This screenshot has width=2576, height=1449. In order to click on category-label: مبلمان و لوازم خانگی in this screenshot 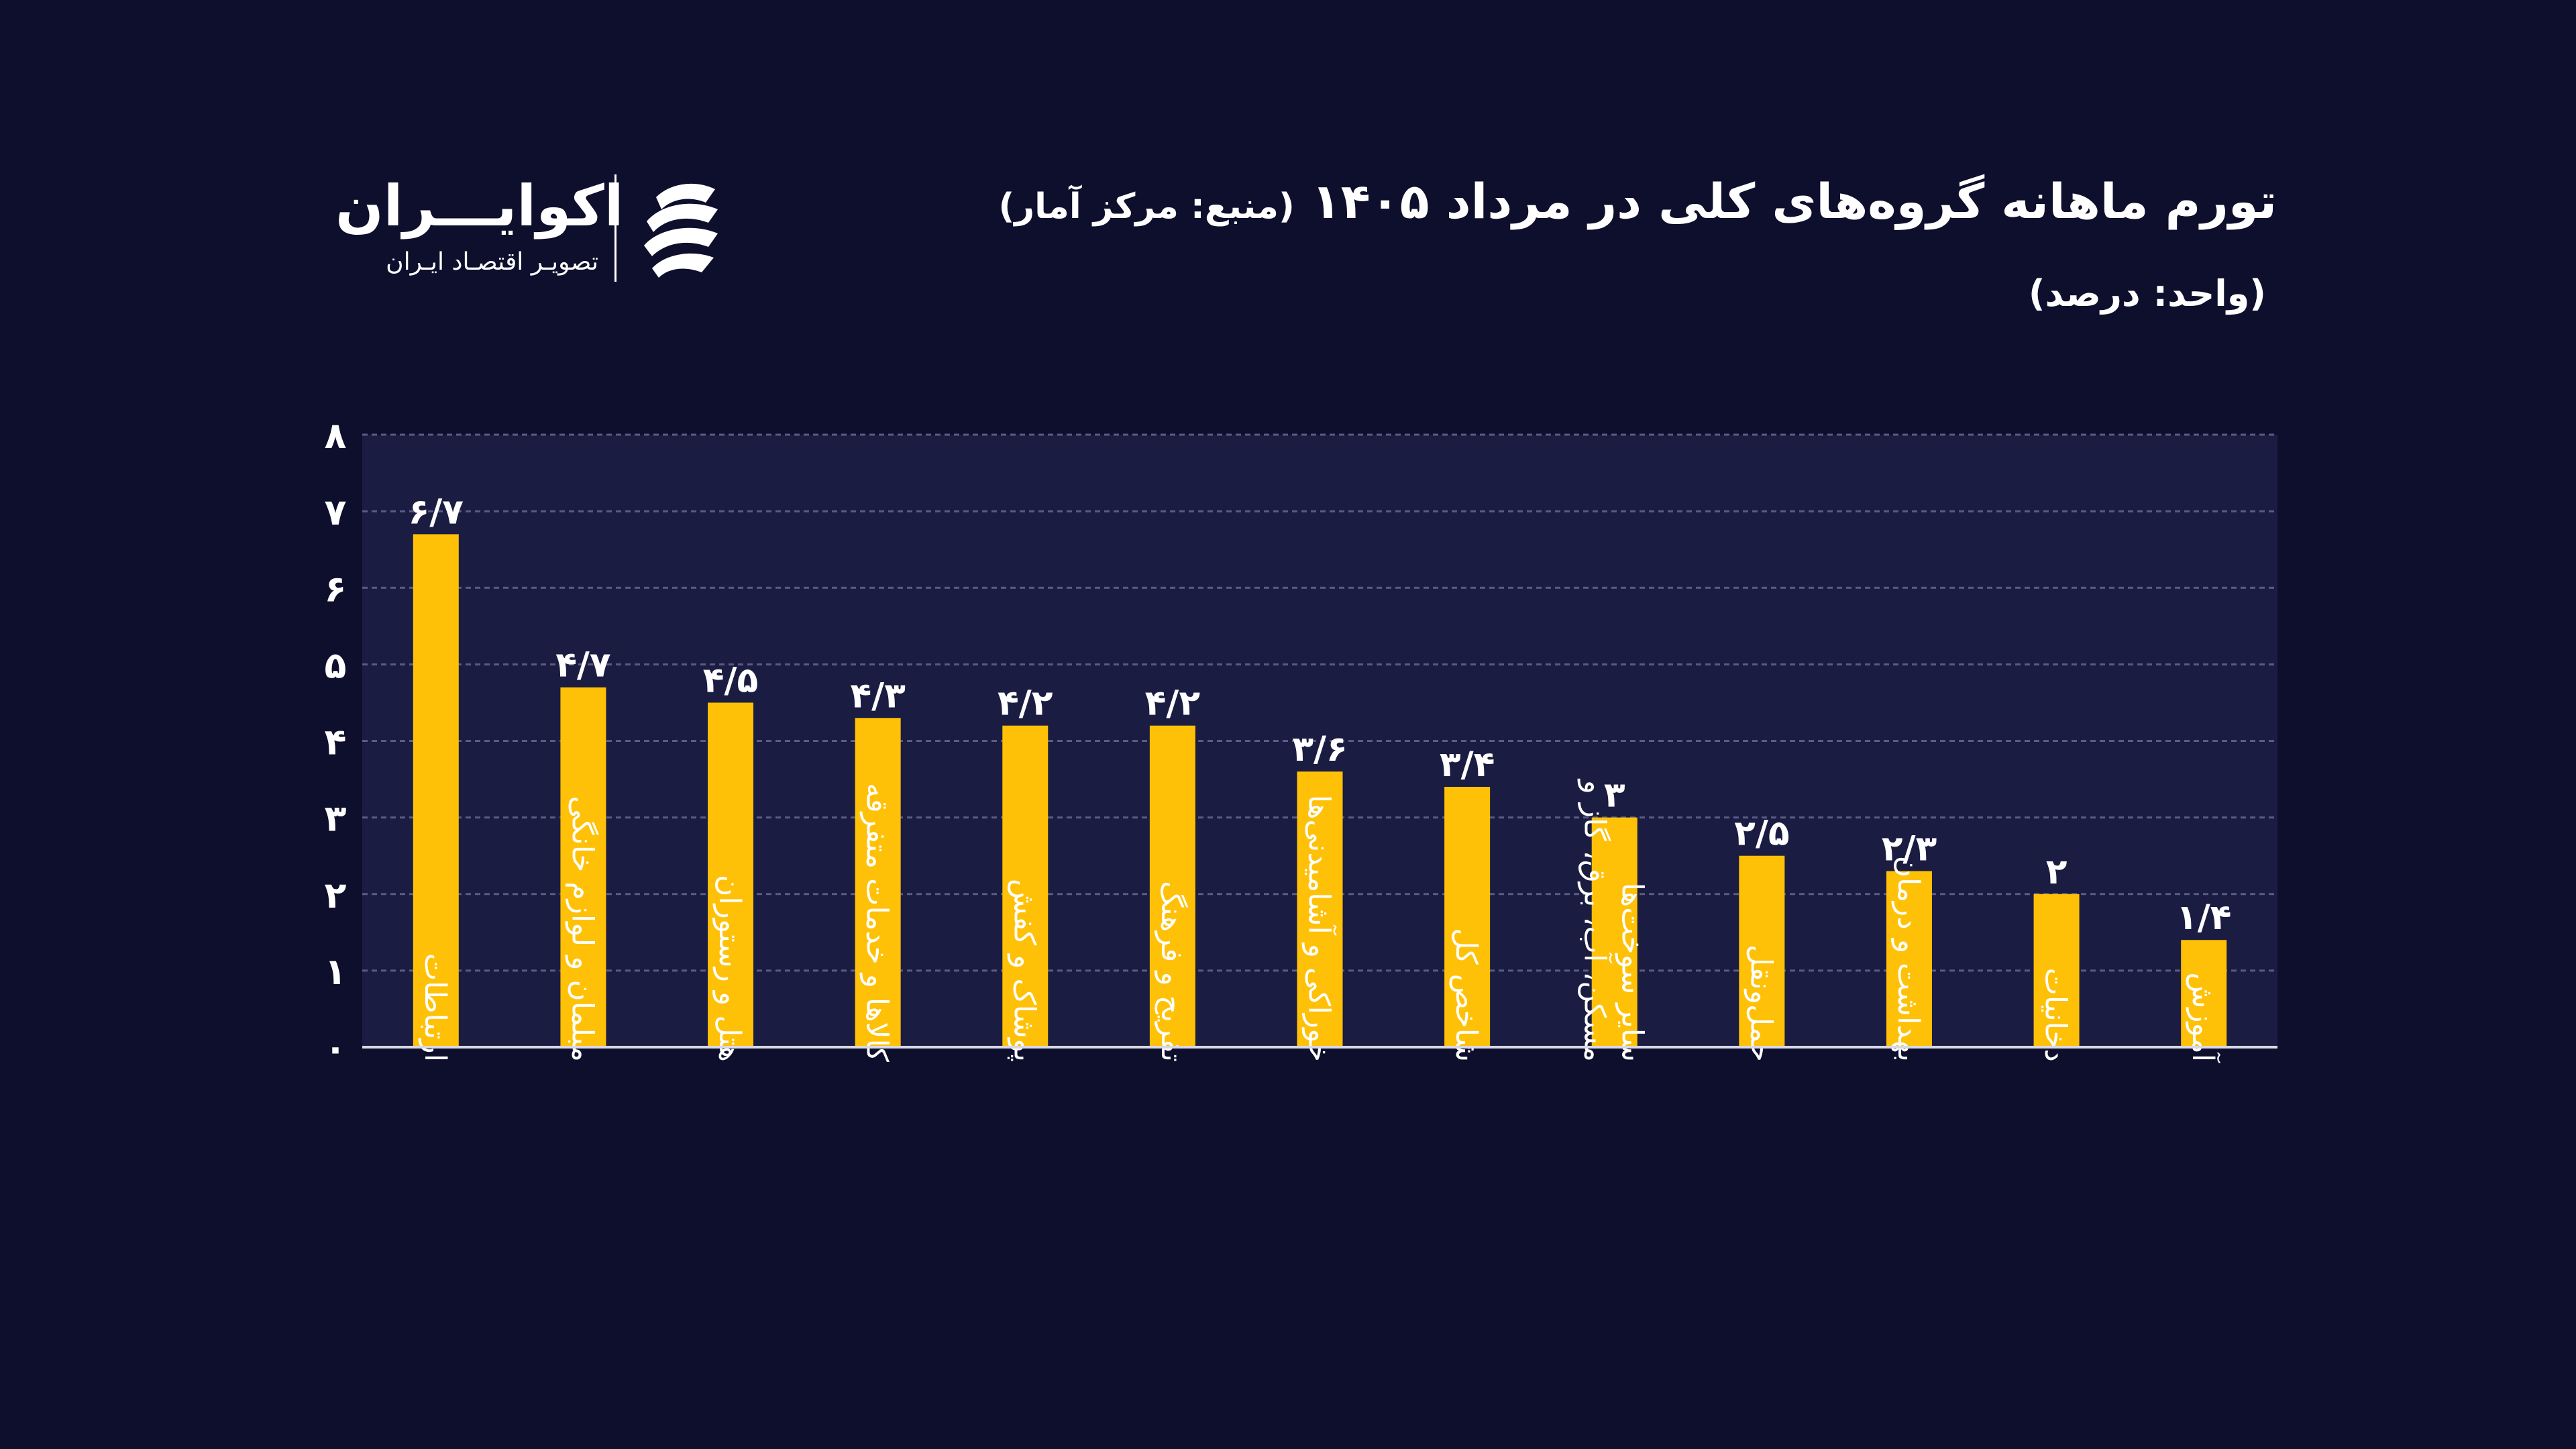, I will do `click(582, 929)`.